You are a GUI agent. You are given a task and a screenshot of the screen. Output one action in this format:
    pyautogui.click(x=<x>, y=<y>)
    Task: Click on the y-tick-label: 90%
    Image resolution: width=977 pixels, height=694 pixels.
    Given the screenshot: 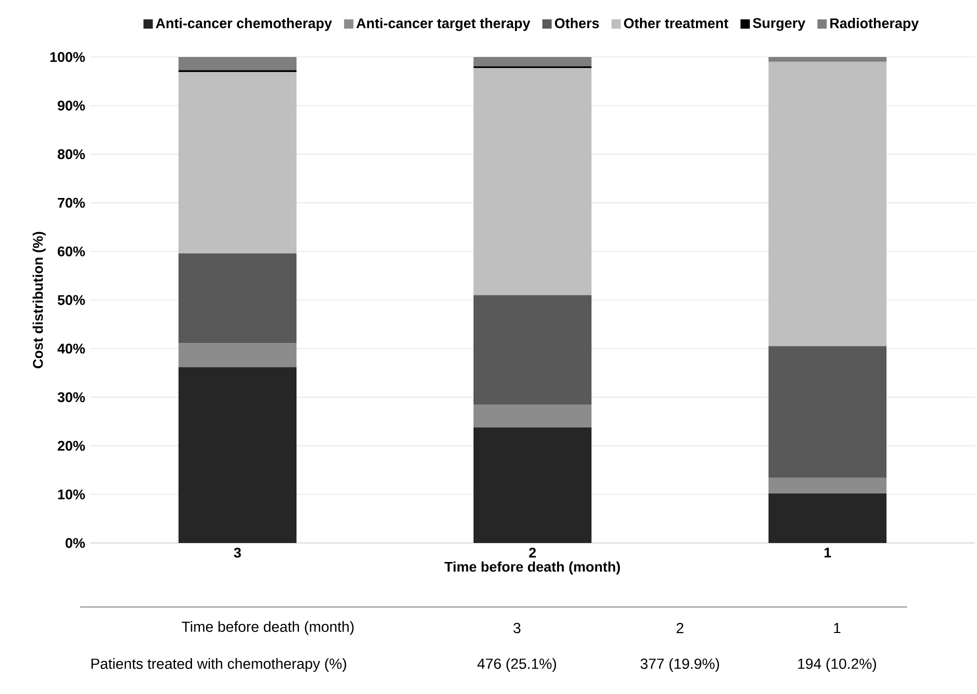 What is the action you would take?
    pyautogui.click(x=71, y=105)
    